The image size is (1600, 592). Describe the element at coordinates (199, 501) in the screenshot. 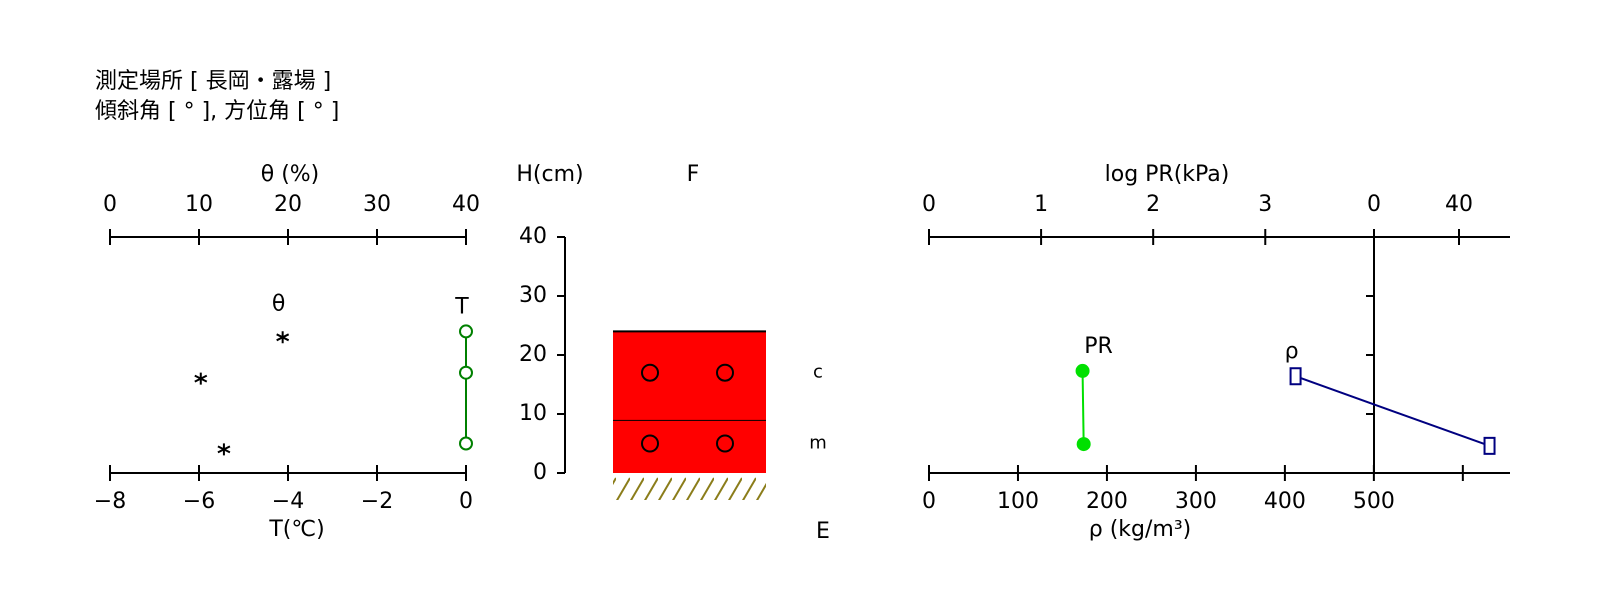

I see `tick-label: −6` at that location.